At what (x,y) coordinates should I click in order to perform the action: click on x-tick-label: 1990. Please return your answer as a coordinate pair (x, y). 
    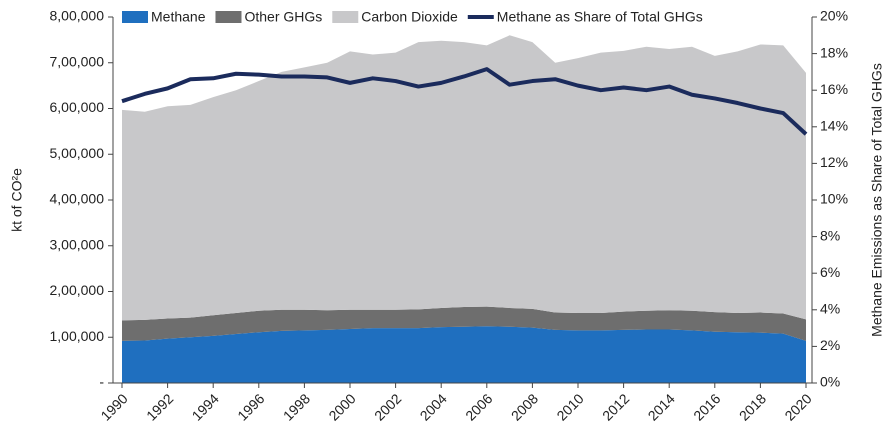
    Looking at the image, I should click on (113, 406).